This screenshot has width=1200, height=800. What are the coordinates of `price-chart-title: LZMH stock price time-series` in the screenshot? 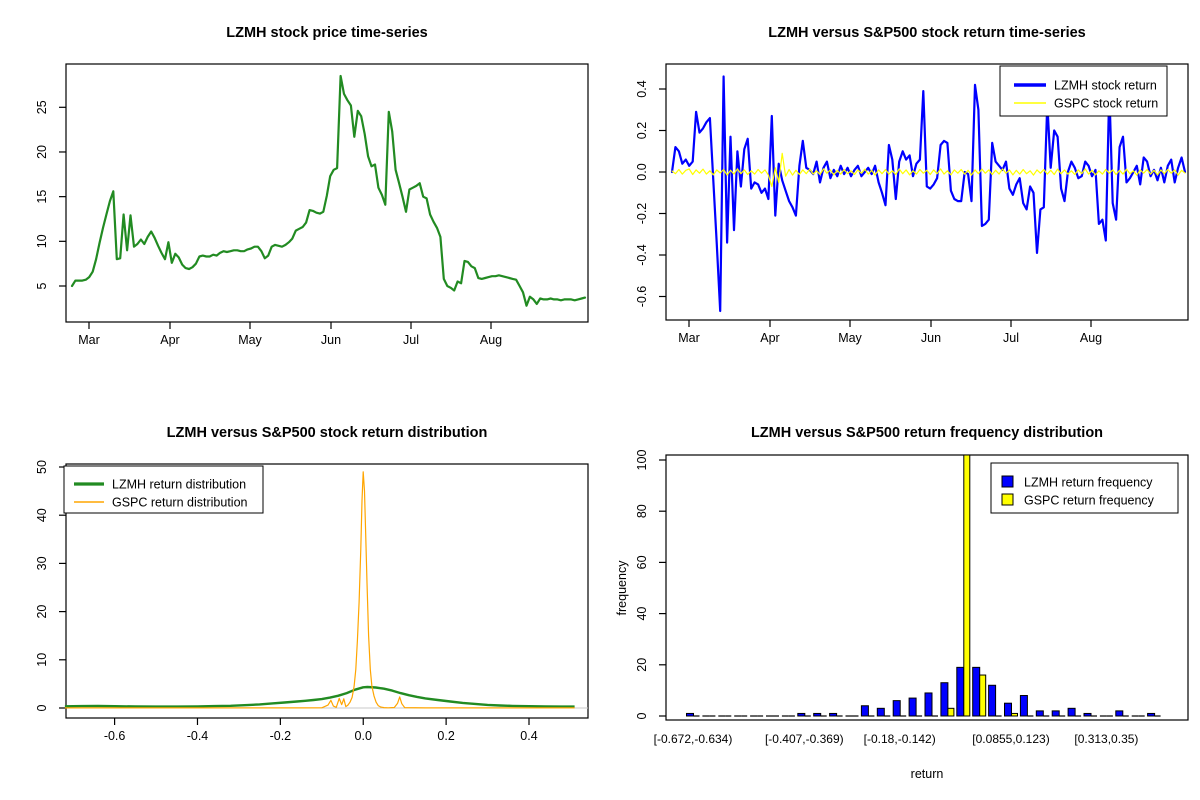 It's located at (327, 33).